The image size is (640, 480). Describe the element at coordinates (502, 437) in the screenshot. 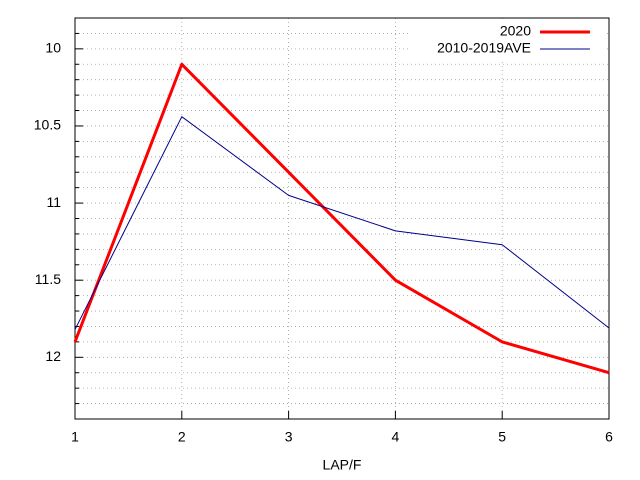

I see `x-tick-label: 5` at that location.